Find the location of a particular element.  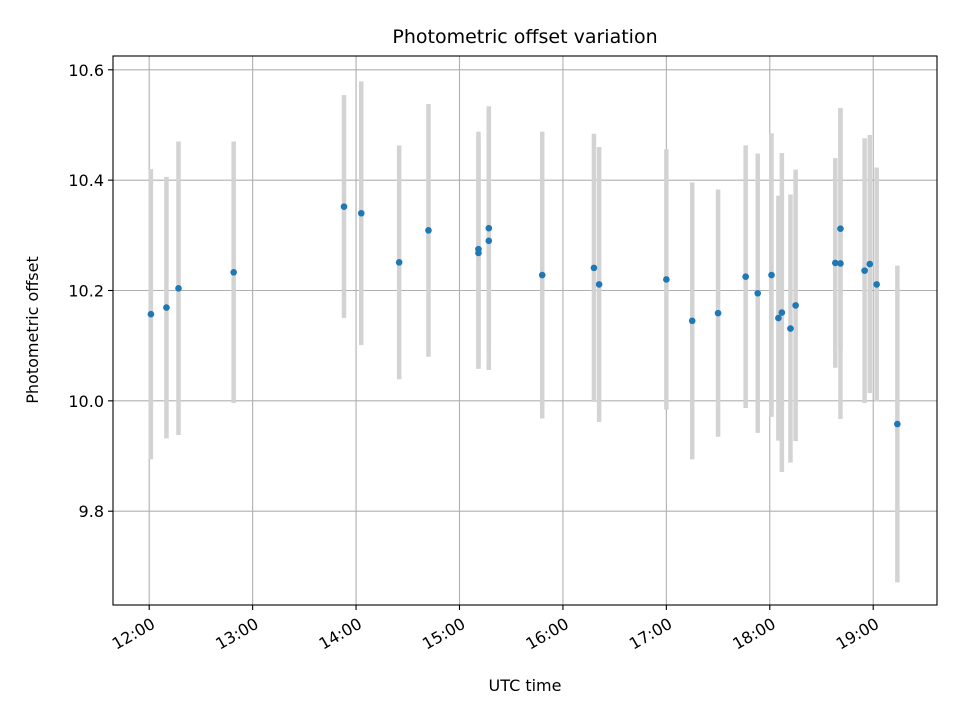

y-tick-label: 10.0 is located at coordinates (86, 401).